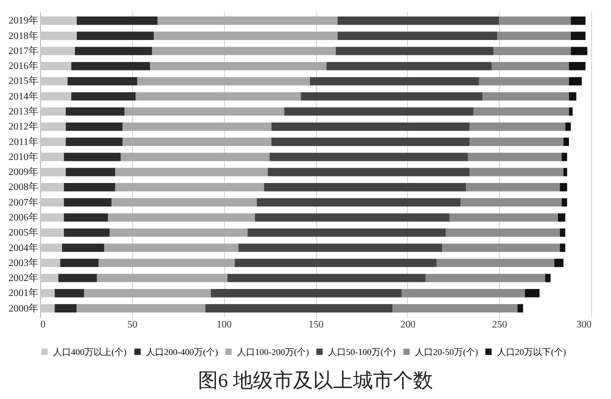 This screenshot has height=399, width=611. Describe the element at coordinates (23, 126) in the screenshot. I see `y-tick-label: 2012年` at that location.